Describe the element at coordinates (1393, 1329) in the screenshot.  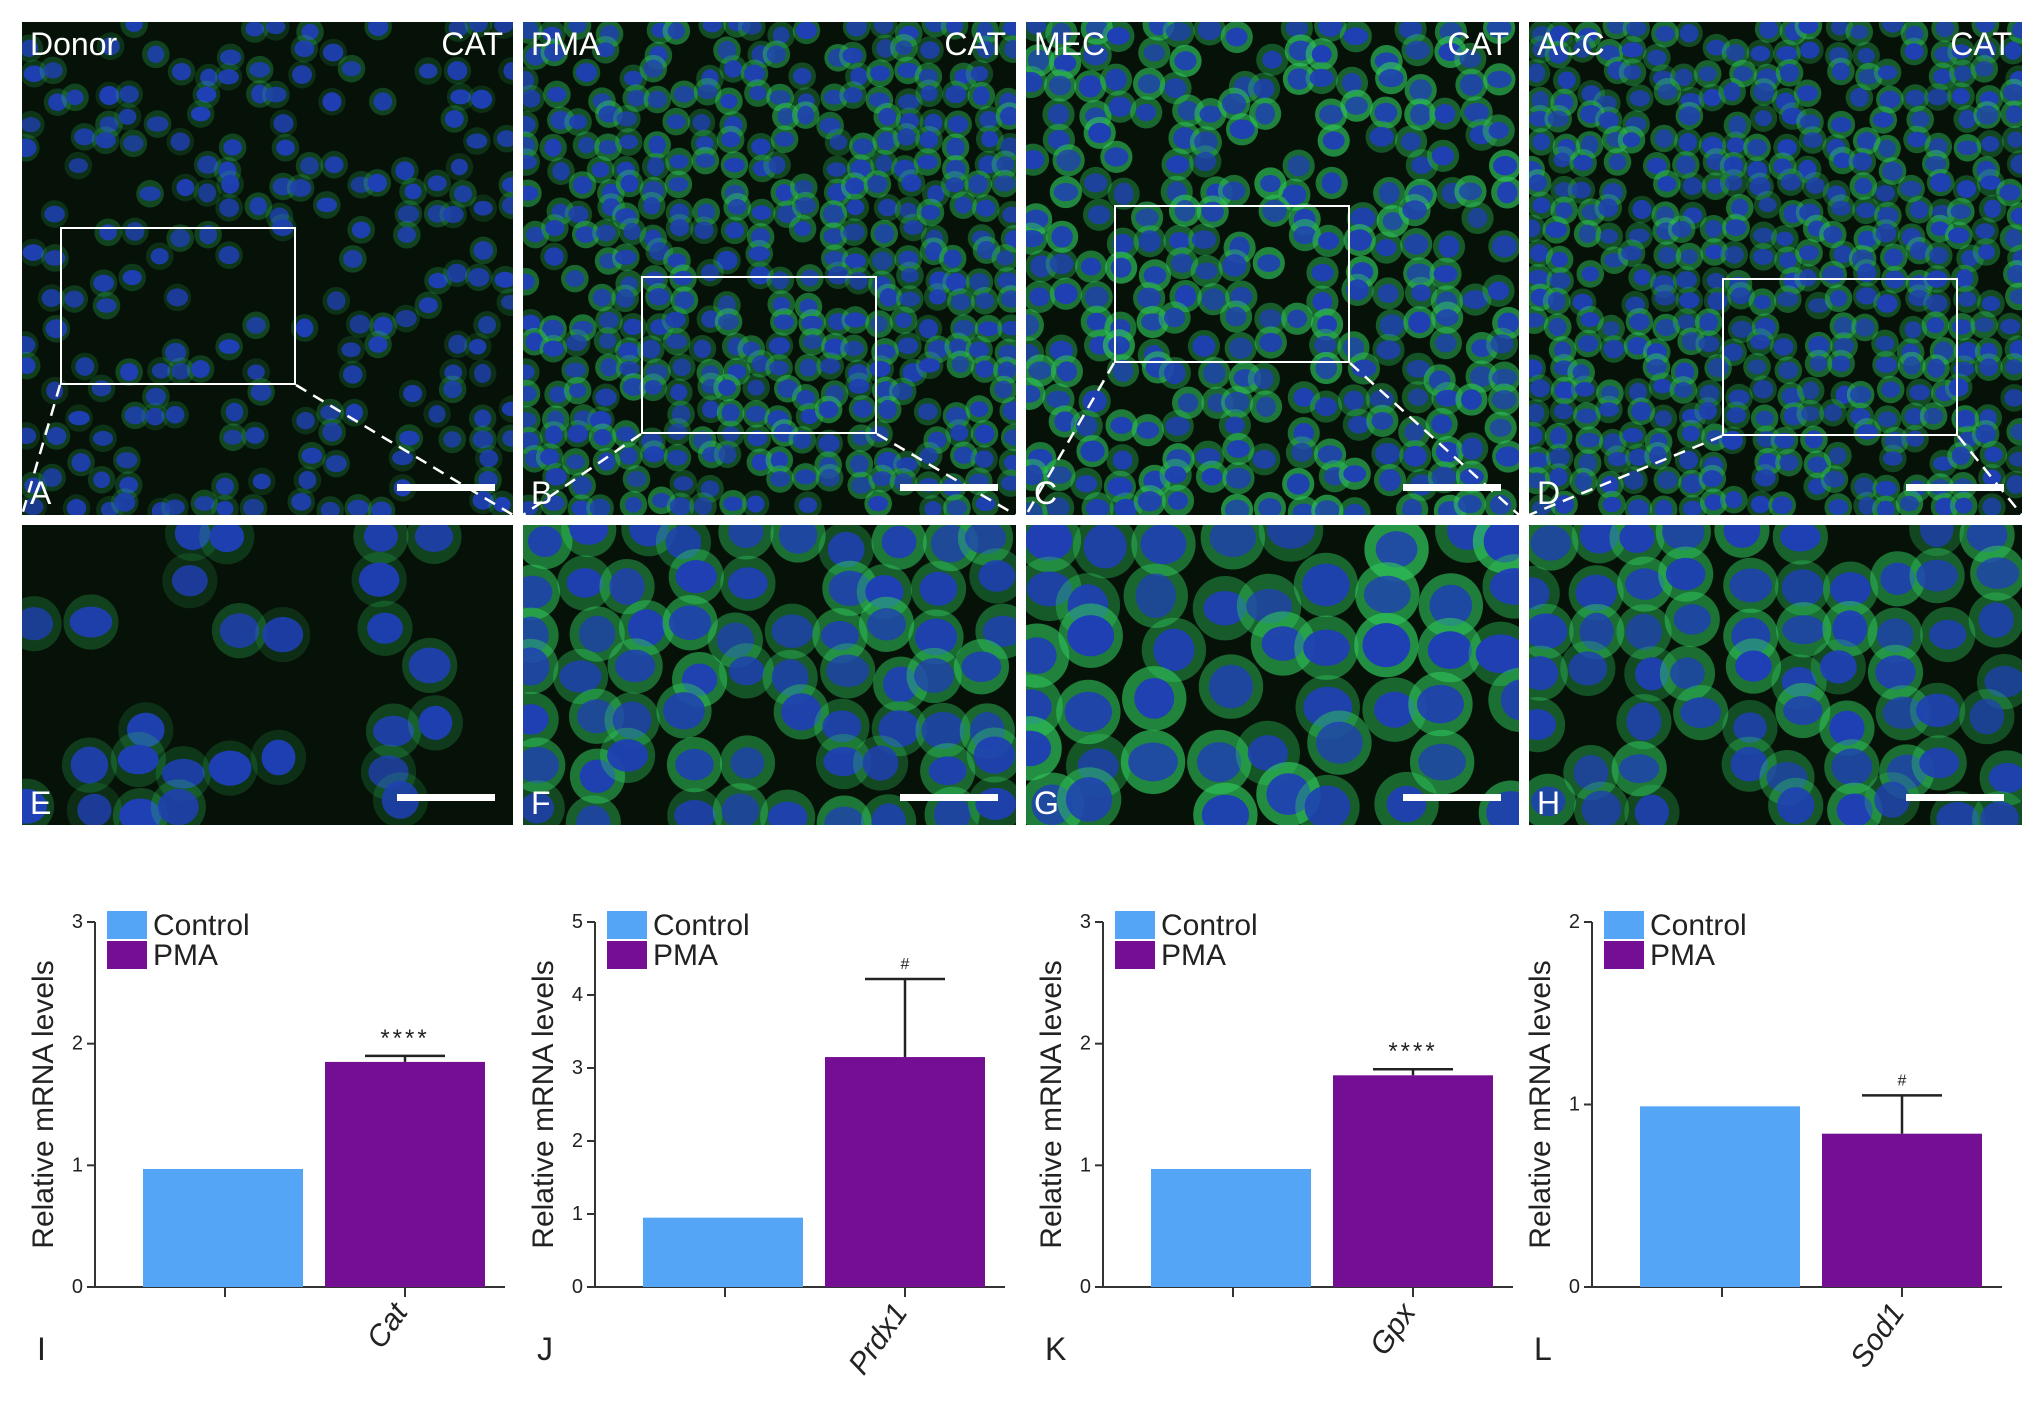
I see `gene-label: Gpx` at that location.